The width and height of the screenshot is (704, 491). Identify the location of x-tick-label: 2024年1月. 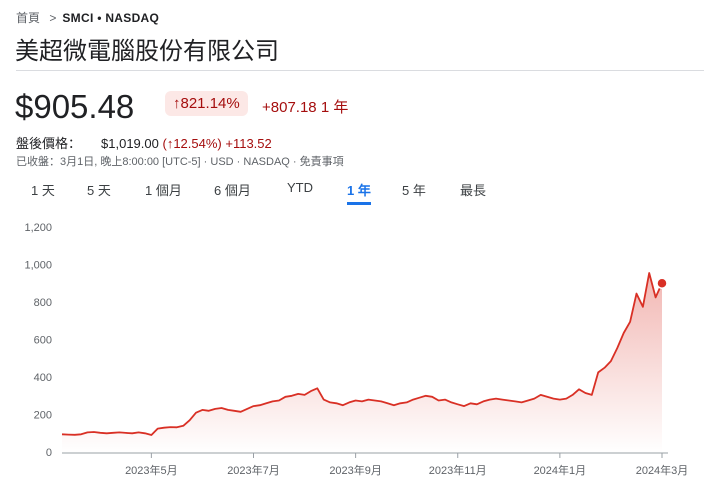
(560, 470).